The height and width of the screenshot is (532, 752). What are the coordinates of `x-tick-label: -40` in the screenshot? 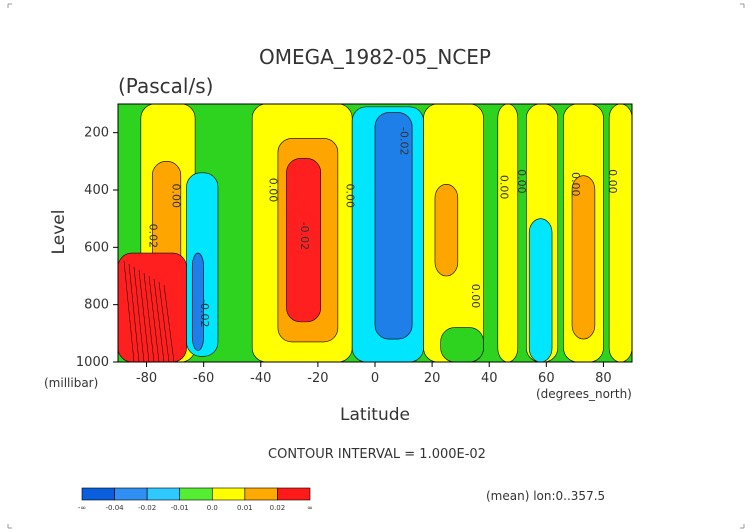 It's located at (260, 378).